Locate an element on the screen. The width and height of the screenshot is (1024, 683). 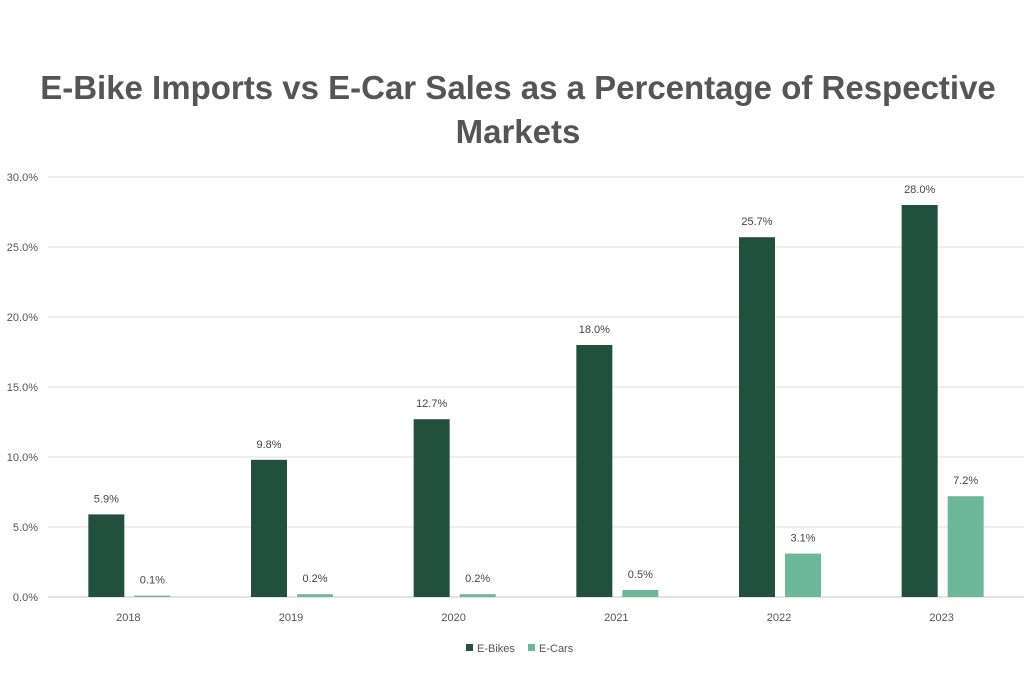
y-tick-label: 0.0% is located at coordinates (25, 598).